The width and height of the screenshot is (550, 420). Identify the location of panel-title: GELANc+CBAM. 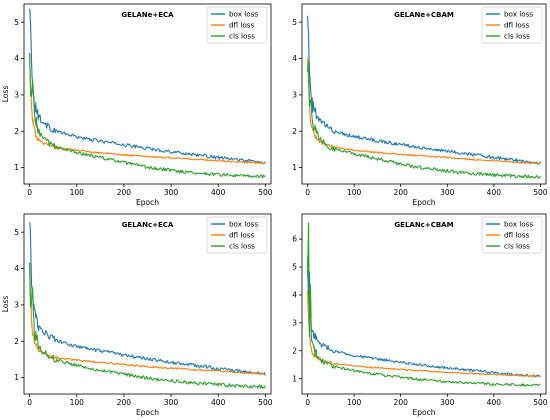
(423, 225).